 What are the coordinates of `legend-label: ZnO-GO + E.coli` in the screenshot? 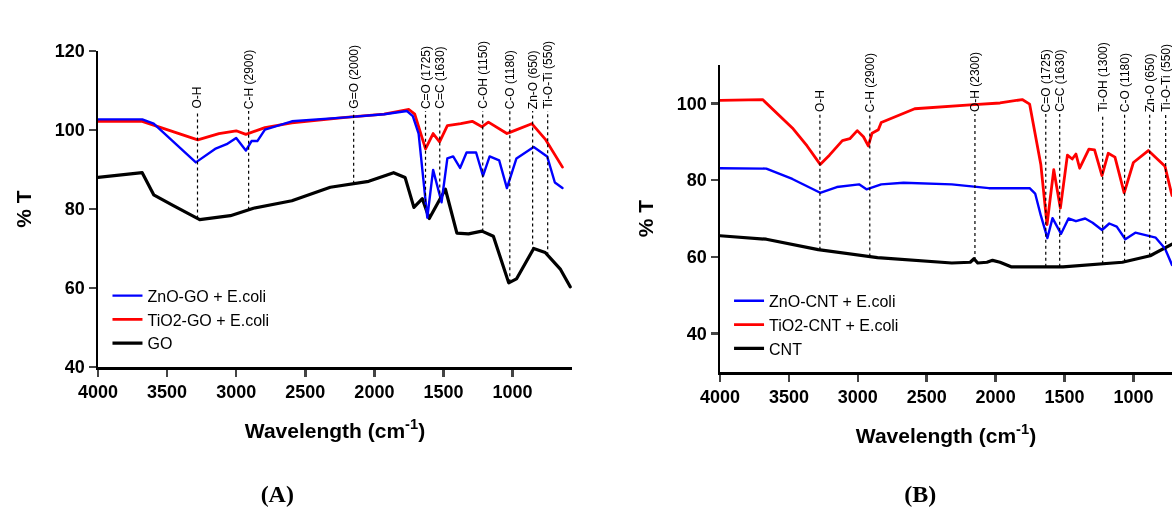 It's located at (207, 296).